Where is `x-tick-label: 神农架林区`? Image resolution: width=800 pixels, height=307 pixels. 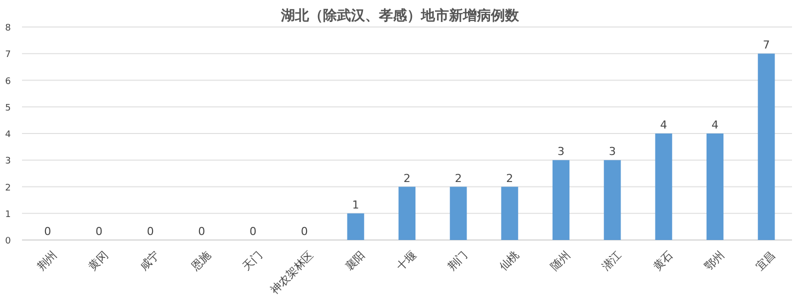 x-tick-label: 神农架林区 is located at coordinates (292, 272).